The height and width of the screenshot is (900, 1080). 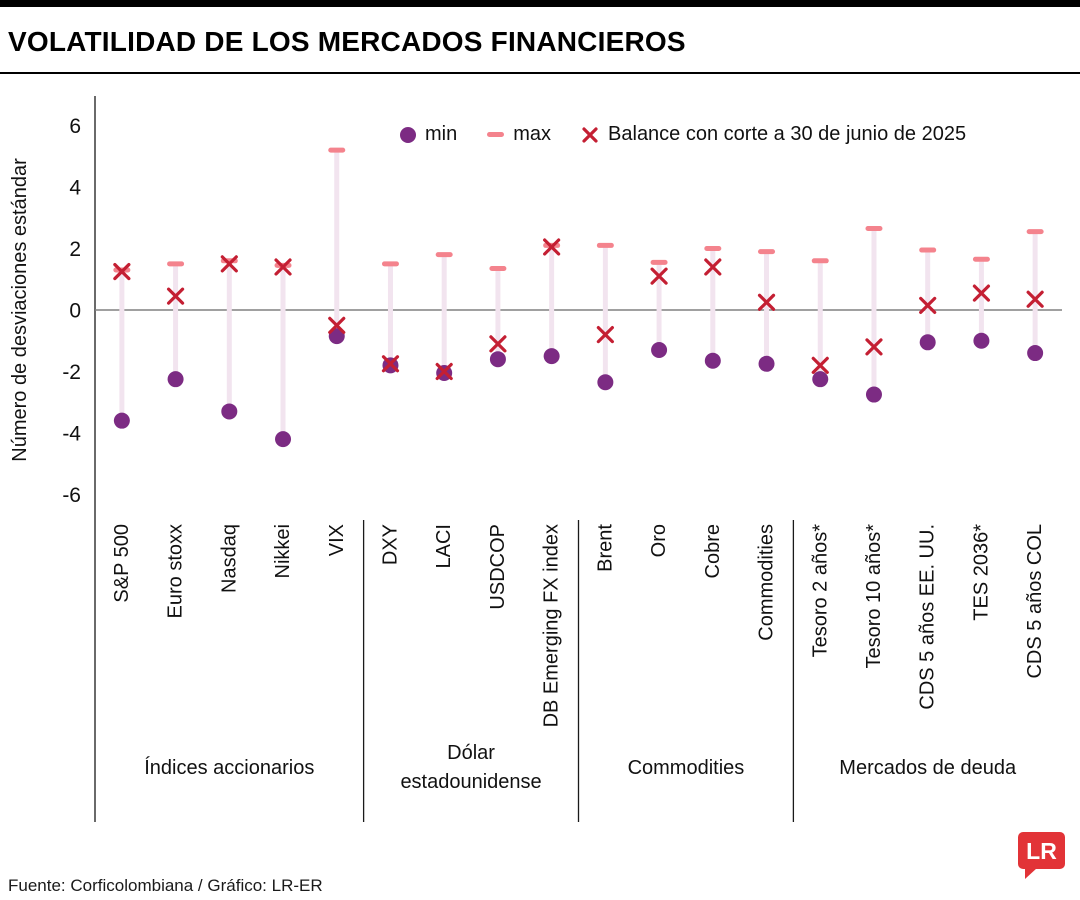 I want to click on group-label: Mercados de deuda, so click(x=928, y=768).